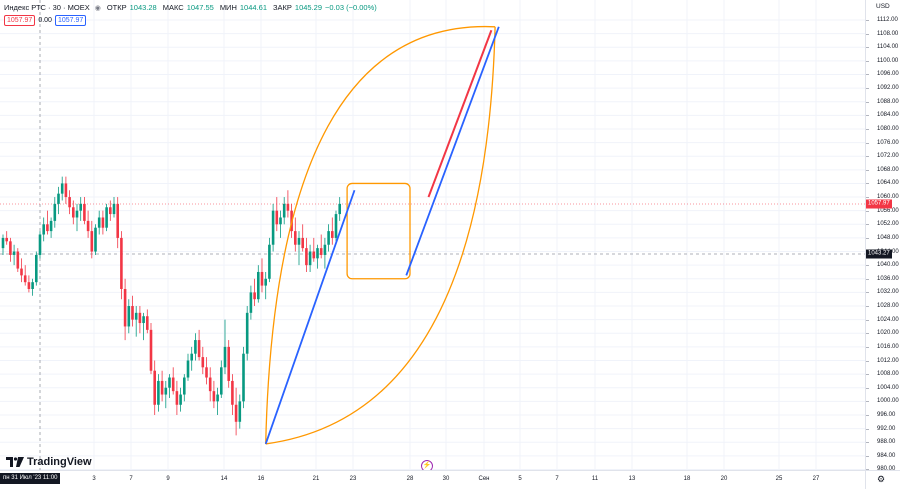 The height and width of the screenshot is (489, 900). Describe the element at coordinates (882, 360) in the screenshot. I see `price-tick-label: 1012.00` at that location.